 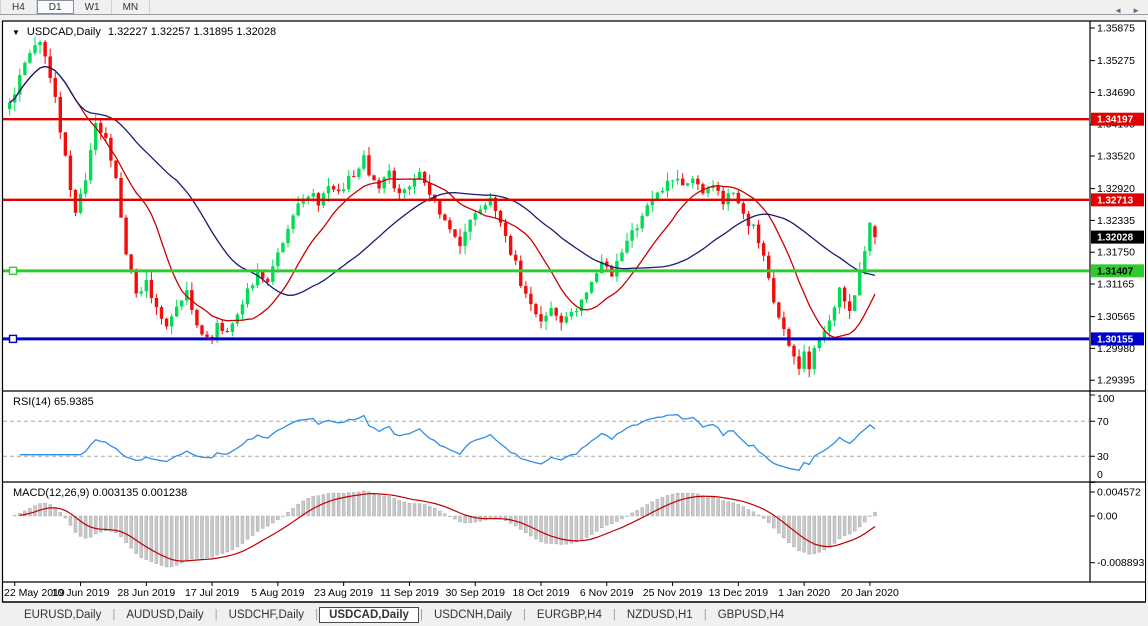 I want to click on timeframe-tab-mn: MN, so click(x=131, y=7).